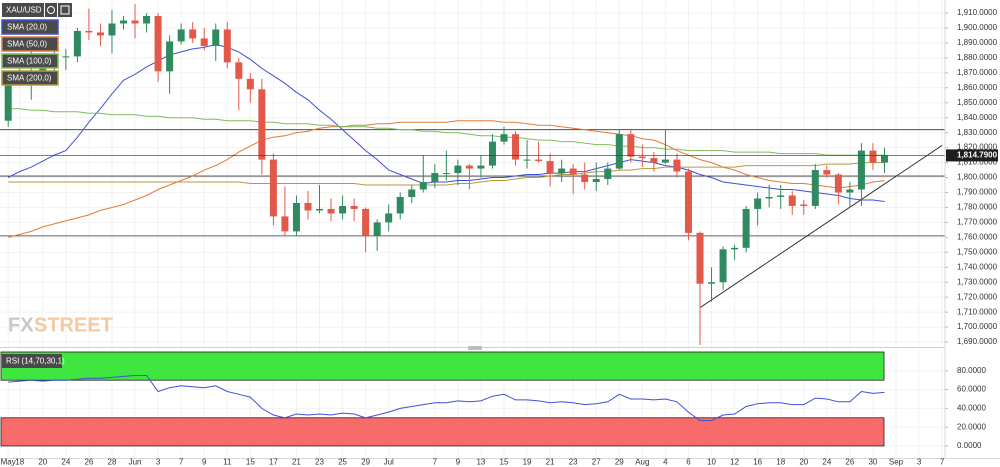 This screenshot has height=467, width=1000. What do you see at coordinates (527, 462) in the screenshot?
I see `x-tick-label: 19` at bounding box center [527, 462].